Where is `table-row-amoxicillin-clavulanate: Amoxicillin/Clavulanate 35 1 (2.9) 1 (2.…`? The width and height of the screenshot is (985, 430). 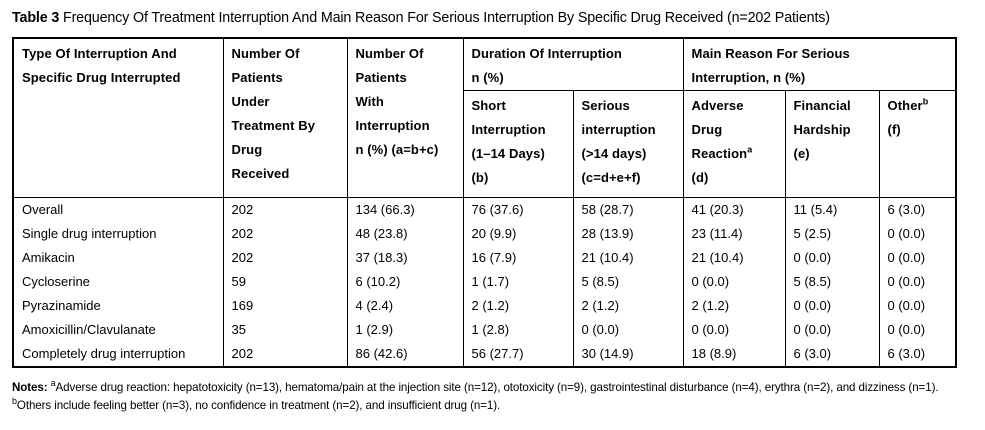 table-row-amoxicillin-clavulanate: Amoxicillin/Clavulanate 35 1 (2.9) 1 (2.… is located at coordinates (484, 330).